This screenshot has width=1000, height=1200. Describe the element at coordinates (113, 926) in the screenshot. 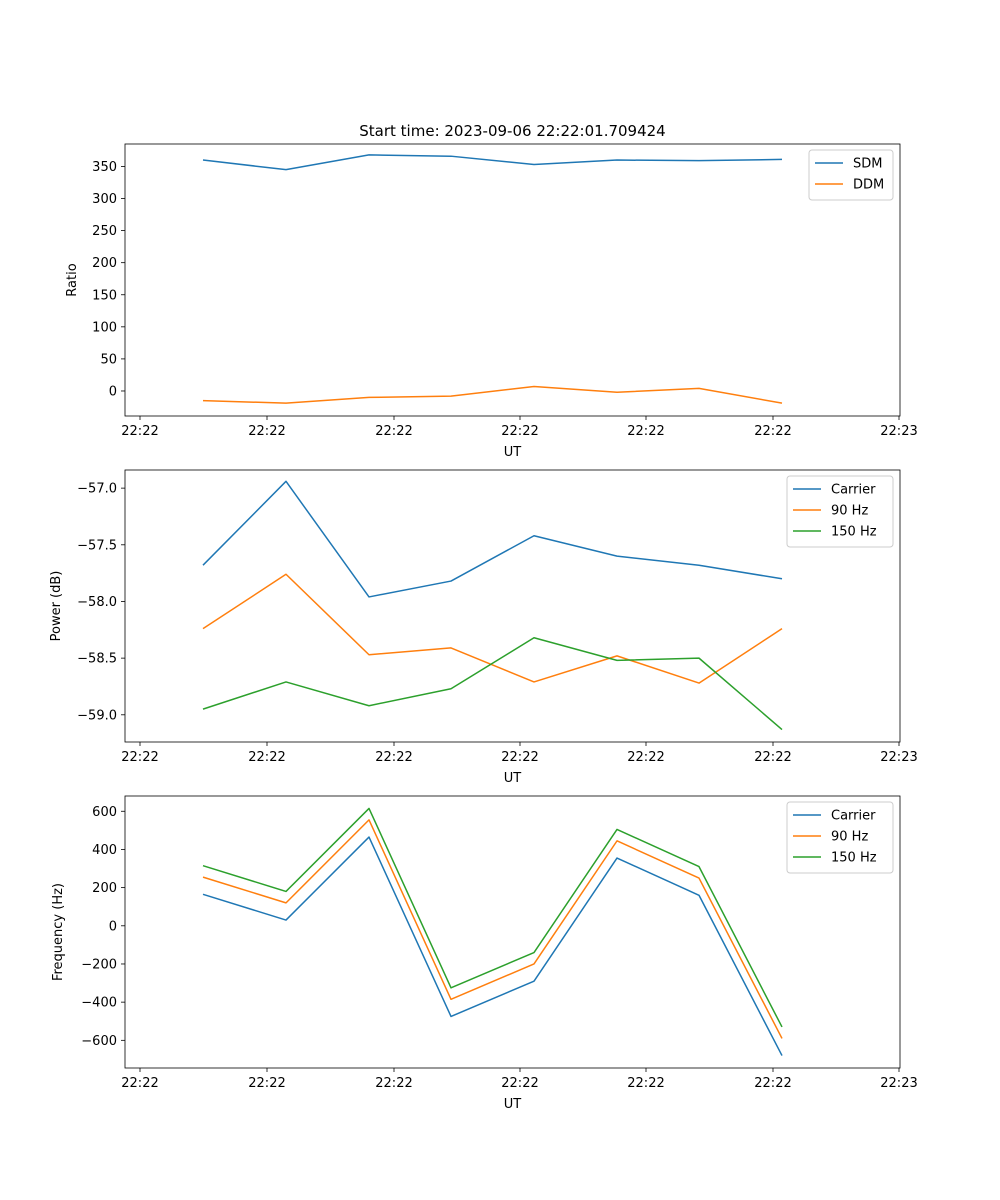

I see `frequency-chart-y-tick-label: 0` at that location.